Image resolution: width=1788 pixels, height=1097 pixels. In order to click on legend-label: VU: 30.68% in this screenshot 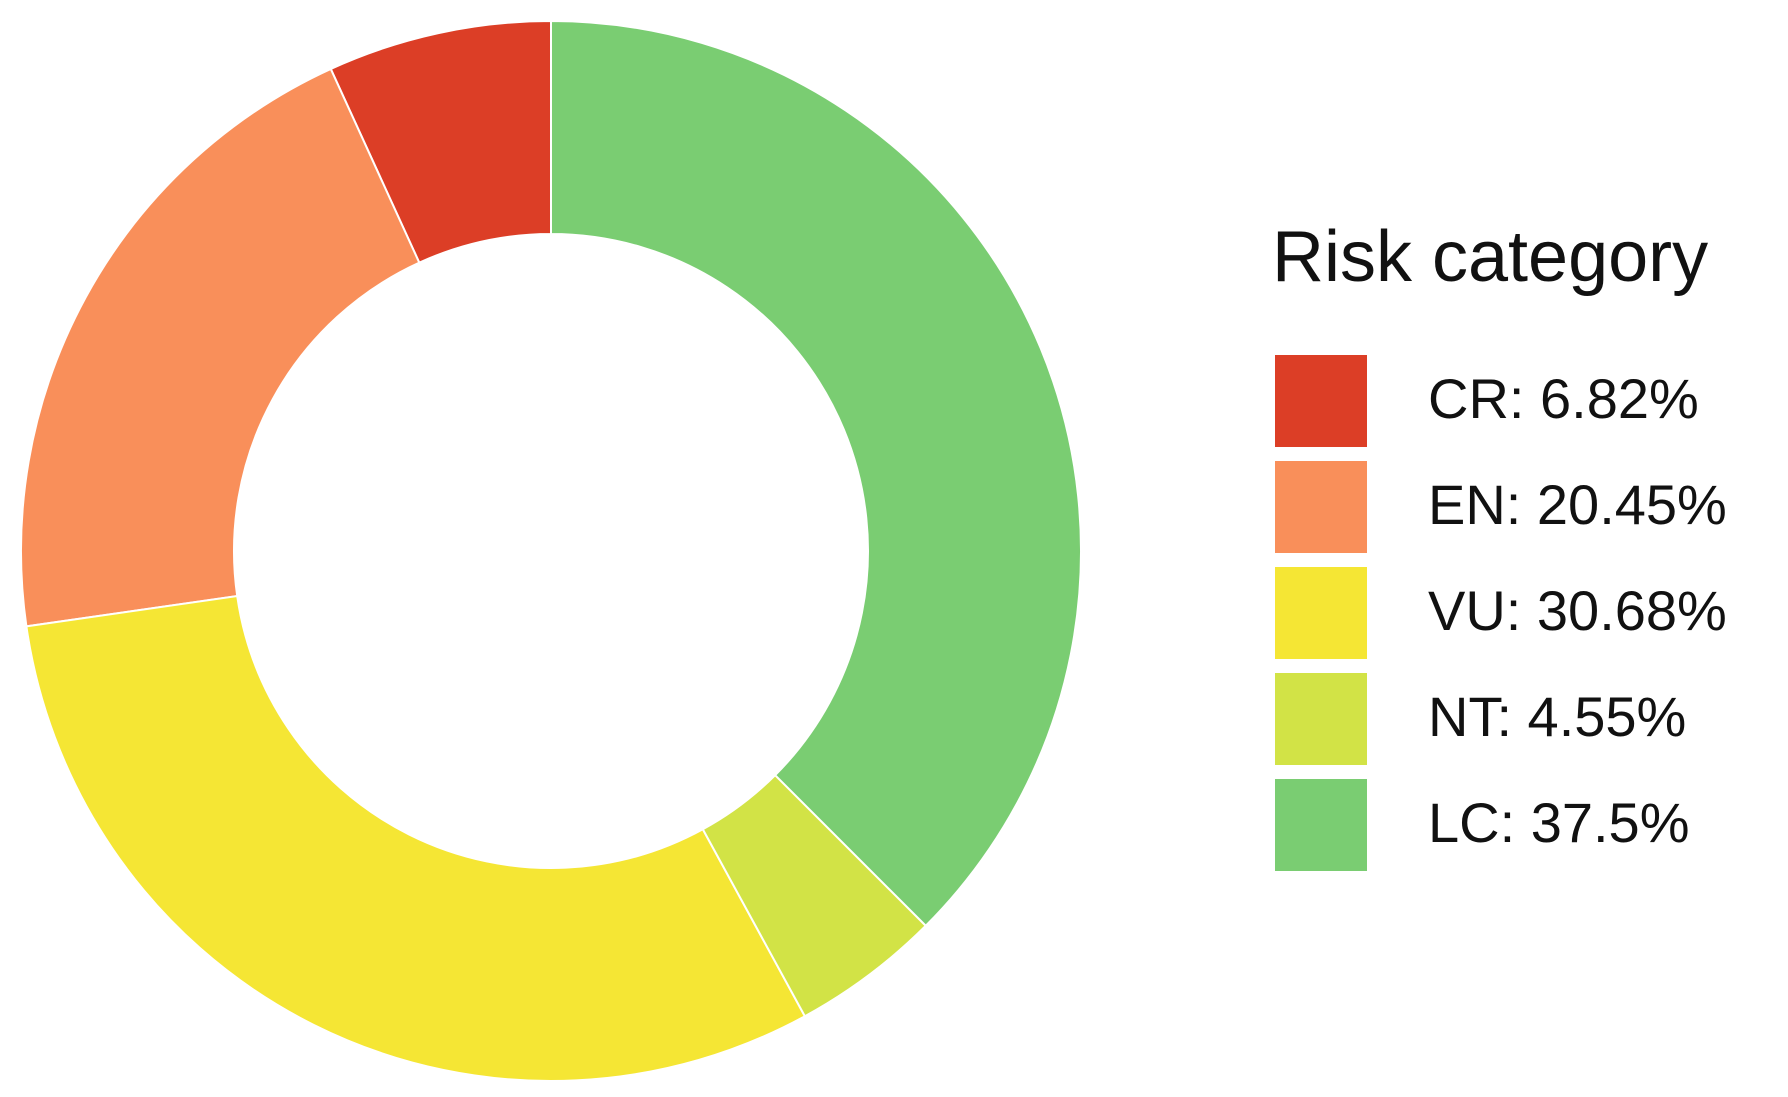, I will do `click(1577, 610)`.